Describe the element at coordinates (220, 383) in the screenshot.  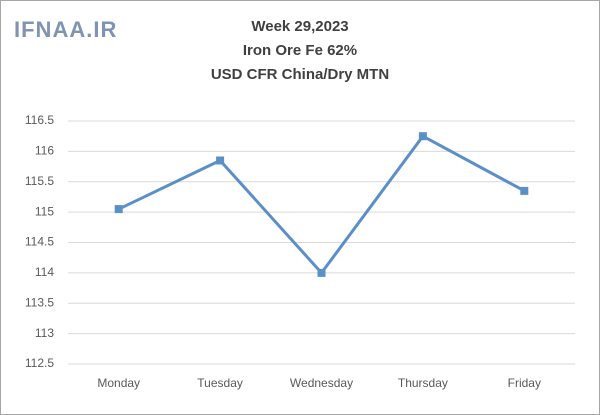
I see `x-tick-label: Tuesday` at that location.